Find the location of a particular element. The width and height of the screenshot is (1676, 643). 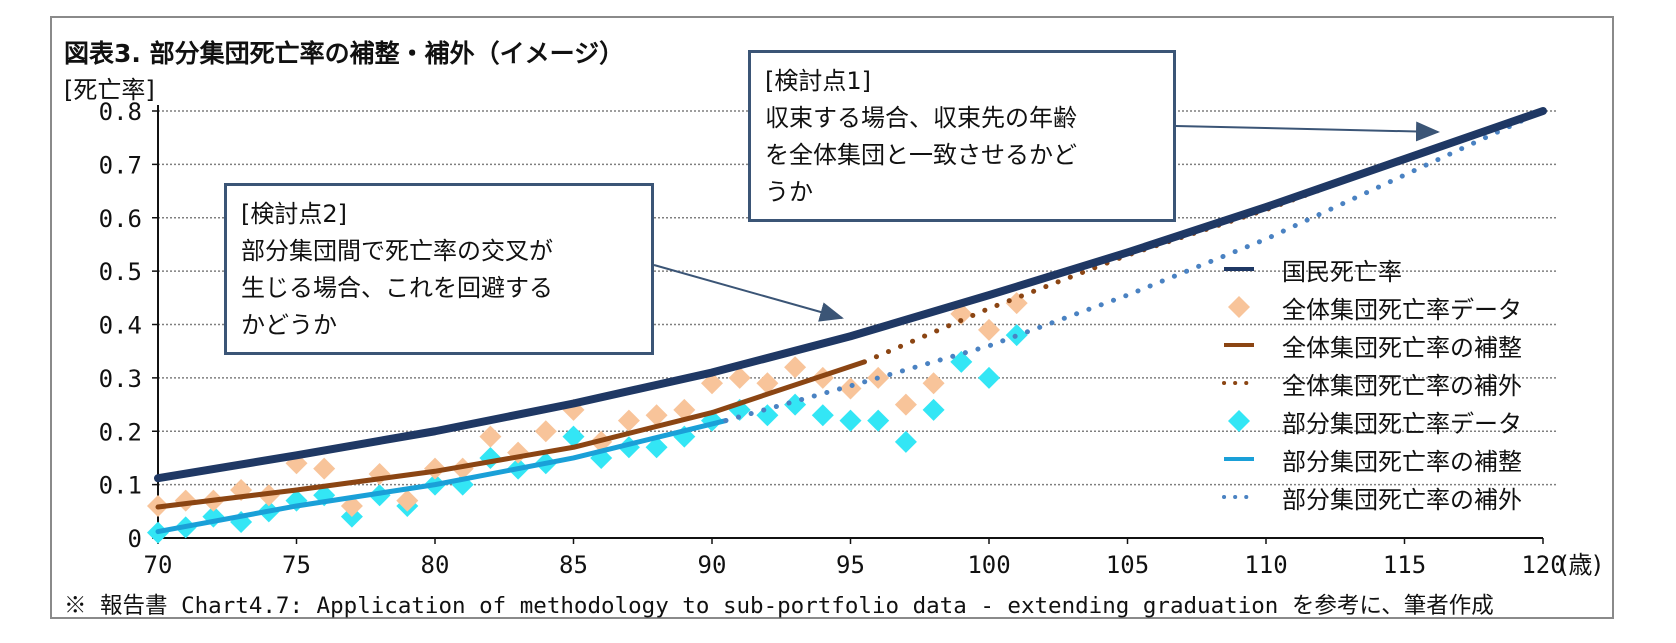

y-tick-label: 0 is located at coordinates (135, 539).